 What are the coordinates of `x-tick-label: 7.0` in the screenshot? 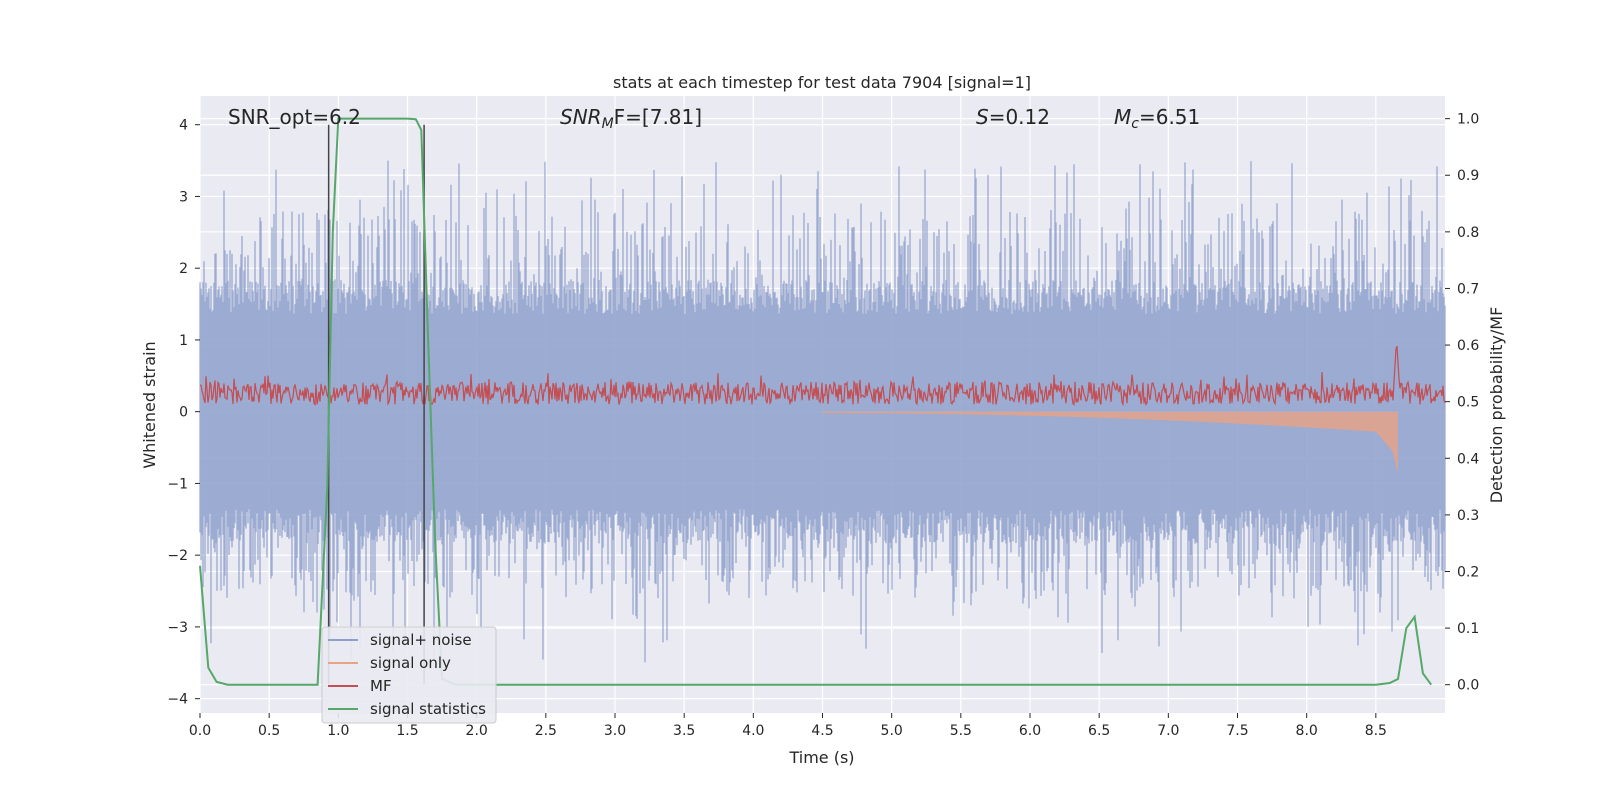 It's located at (1168, 731).